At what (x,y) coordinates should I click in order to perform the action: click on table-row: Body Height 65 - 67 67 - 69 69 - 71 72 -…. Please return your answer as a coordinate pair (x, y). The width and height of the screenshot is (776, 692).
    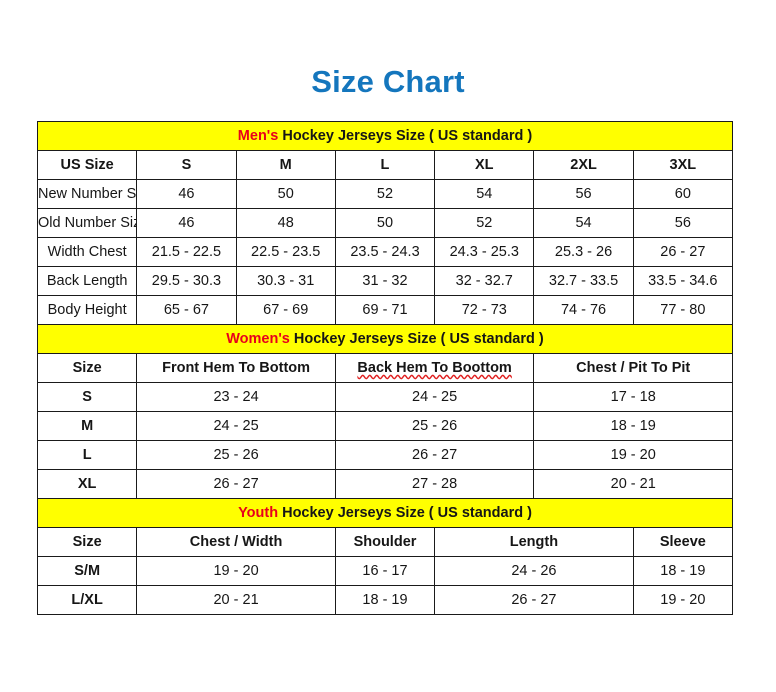
    Looking at the image, I should click on (385, 310).